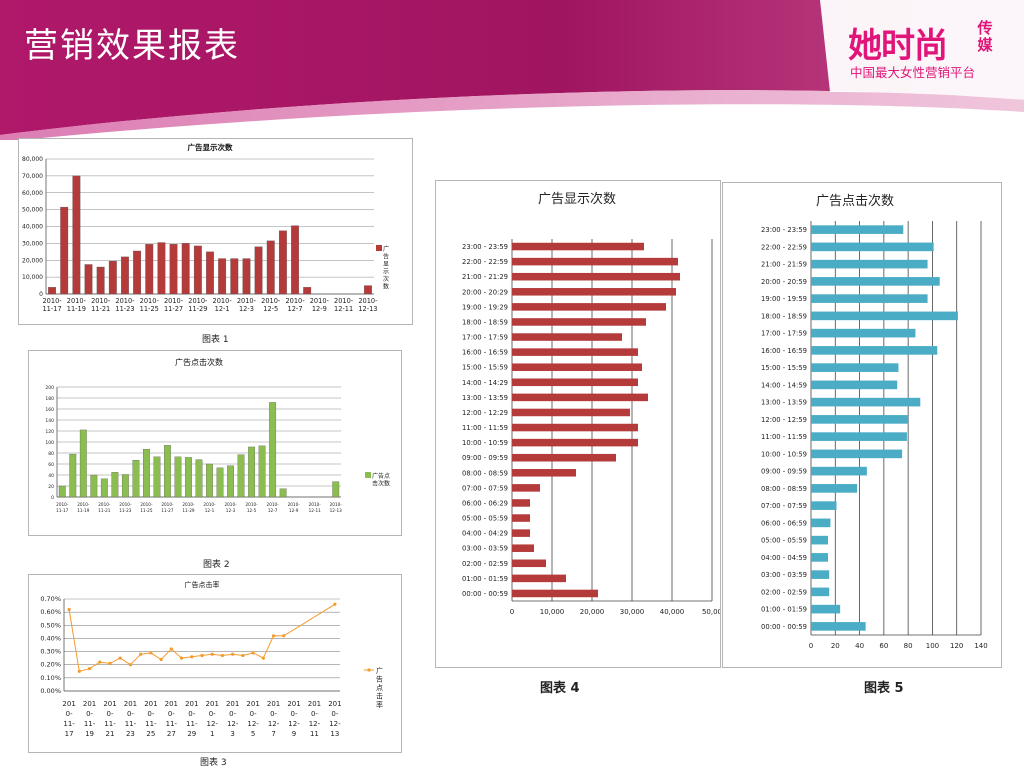  What do you see at coordinates (908, 646) in the screenshot?
I see `chart-5-x-tick-label: 80` at bounding box center [908, 646].